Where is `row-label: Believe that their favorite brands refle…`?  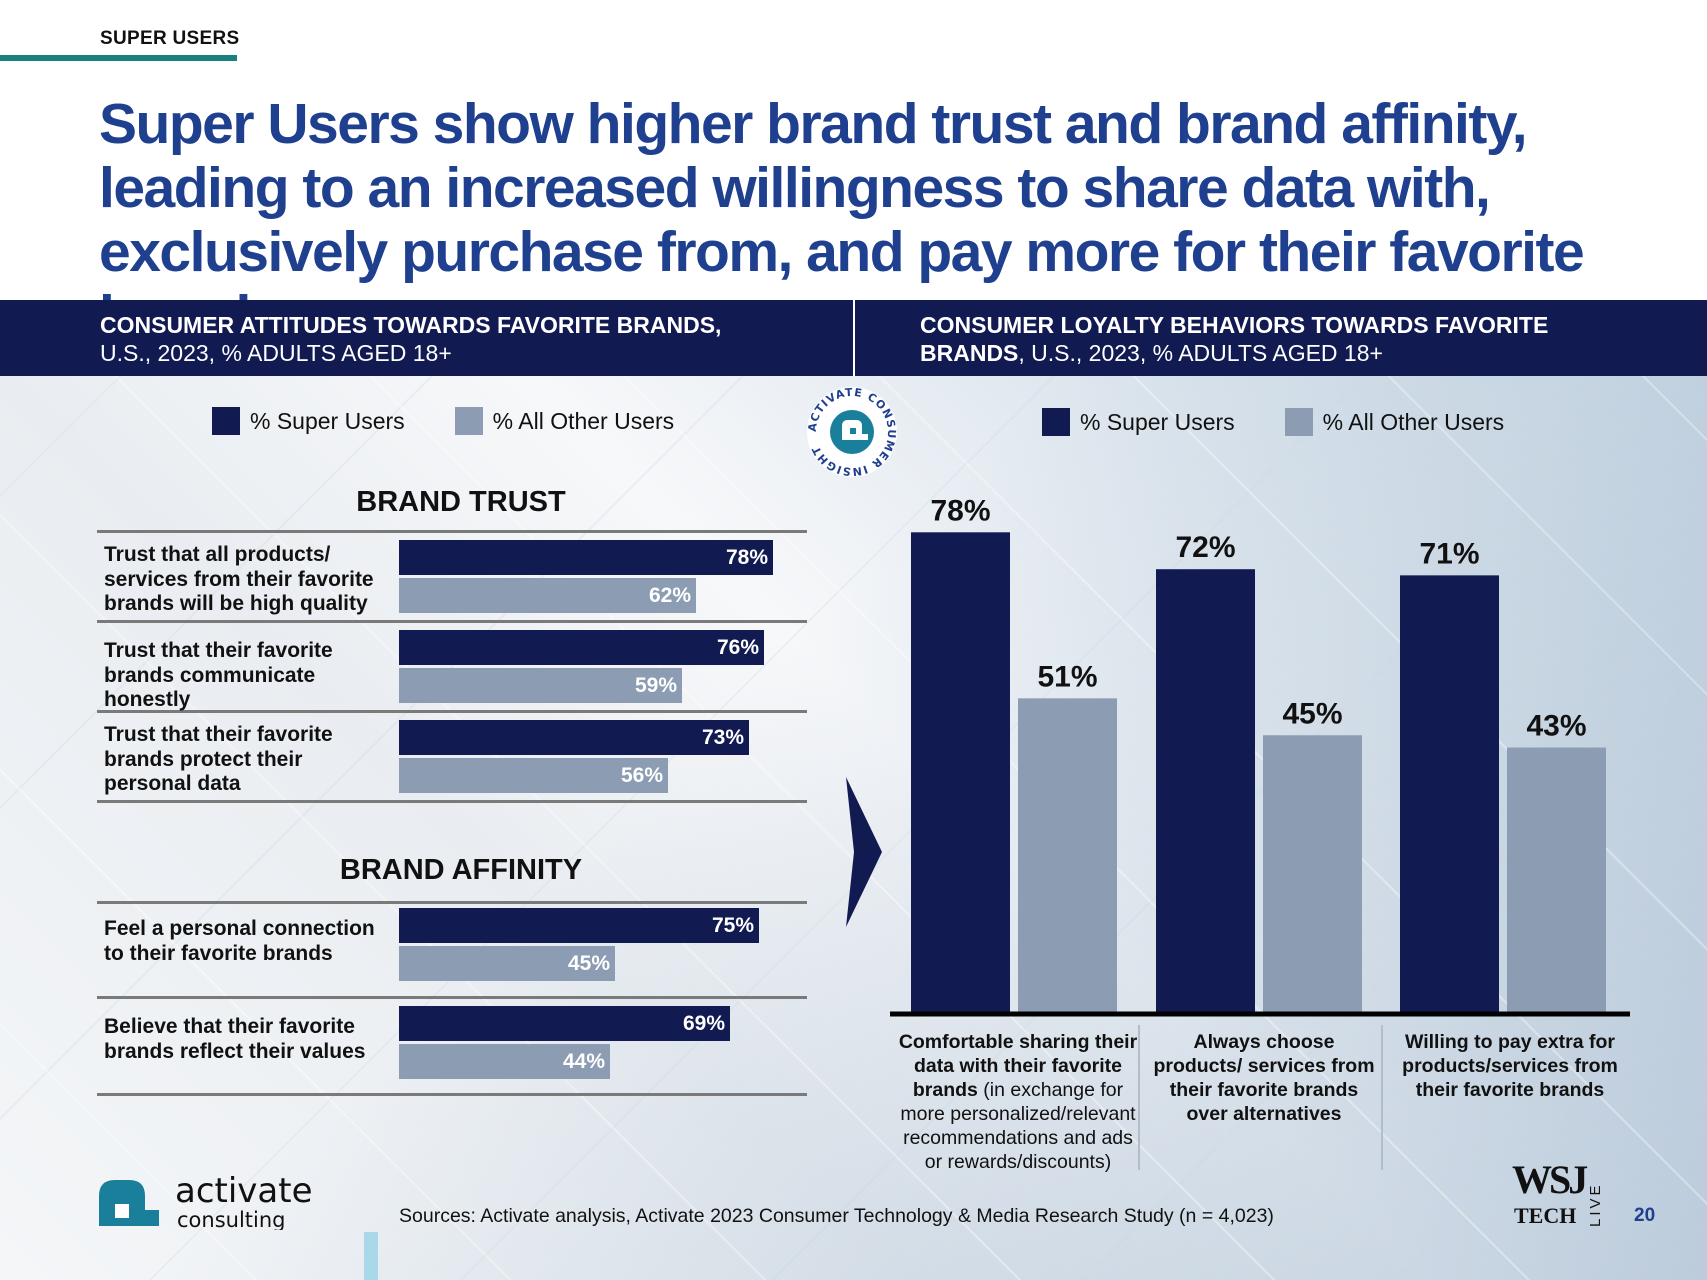
row-label: Believe that their favorite brands refle… is located at coordinates (235, 1039).